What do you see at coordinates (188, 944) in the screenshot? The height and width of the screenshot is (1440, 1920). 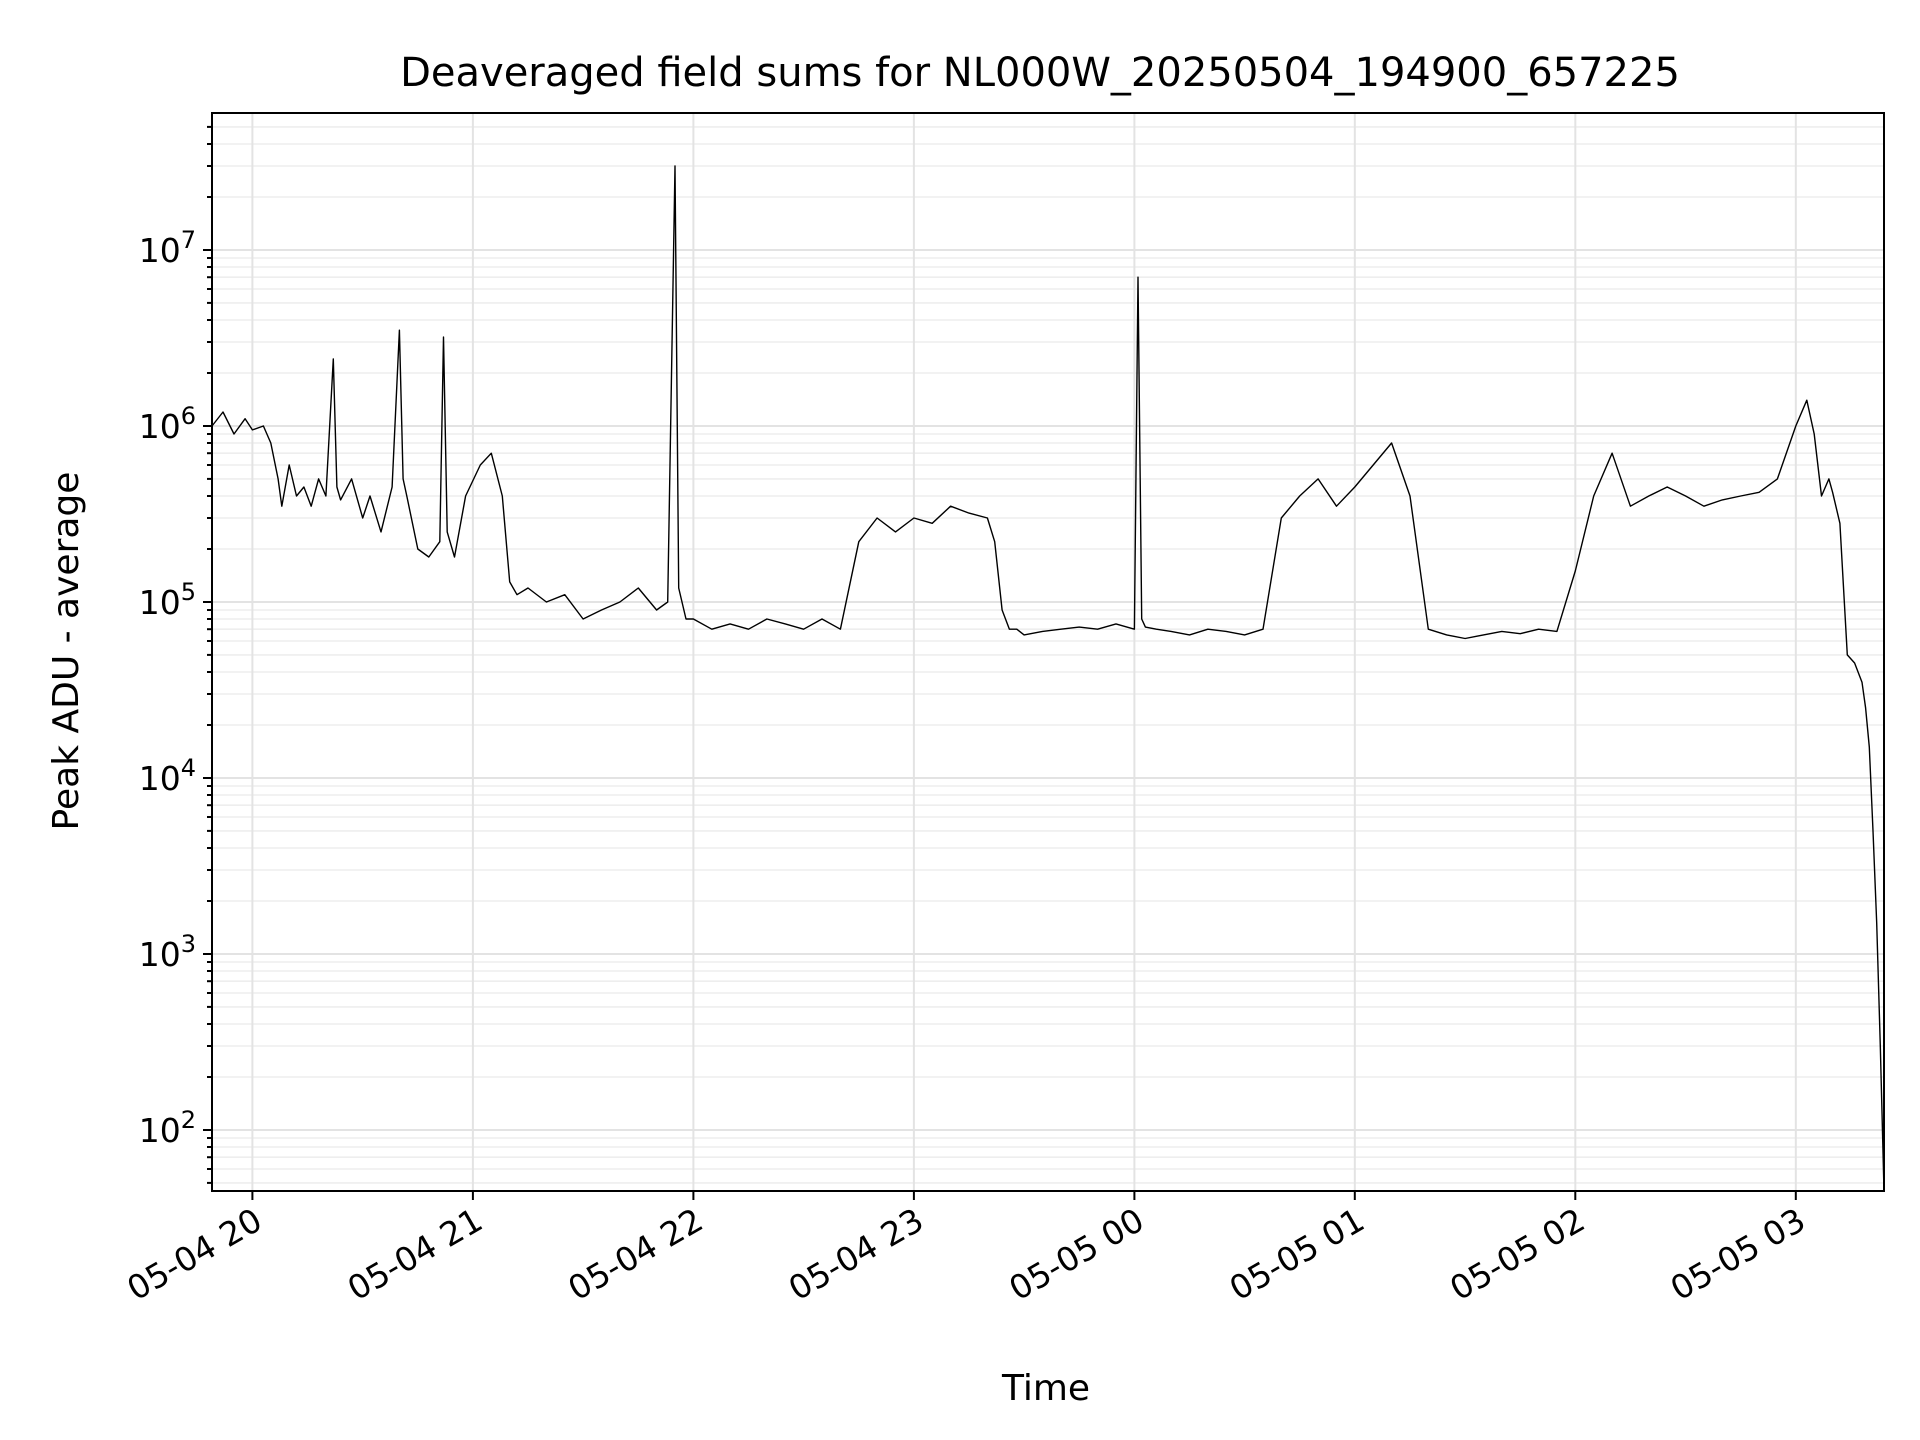 I see `y-tick-exponent: 3` at bounding box center [188, 944].